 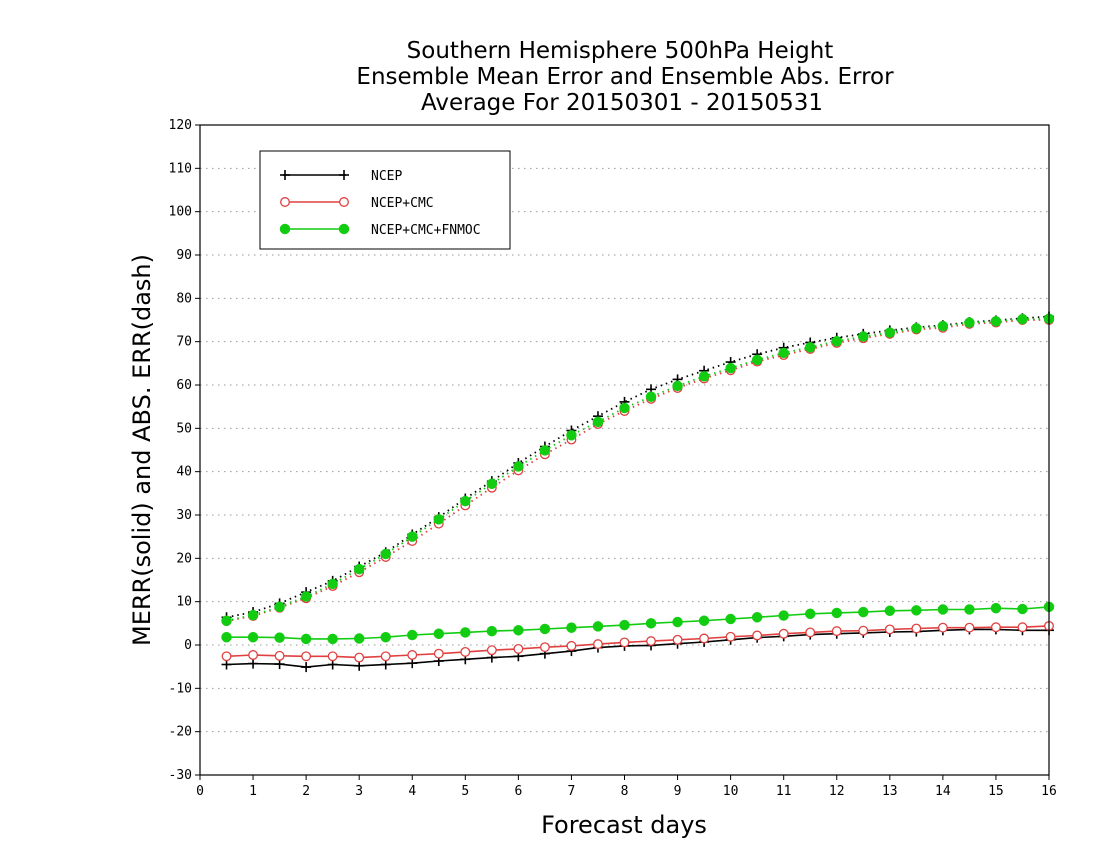 I want to click on y-tick-label: 10, so click(x=184, y=602).